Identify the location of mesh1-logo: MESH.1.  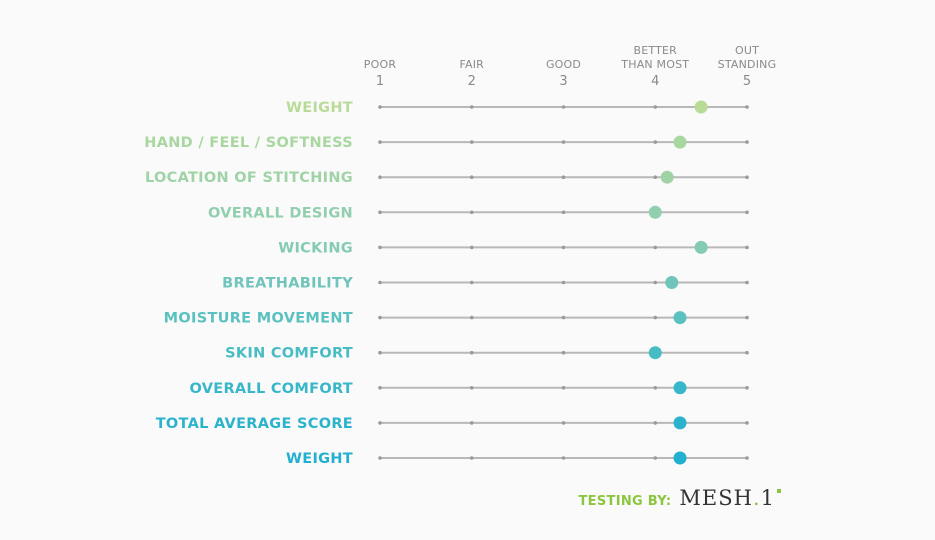
(730, 498).